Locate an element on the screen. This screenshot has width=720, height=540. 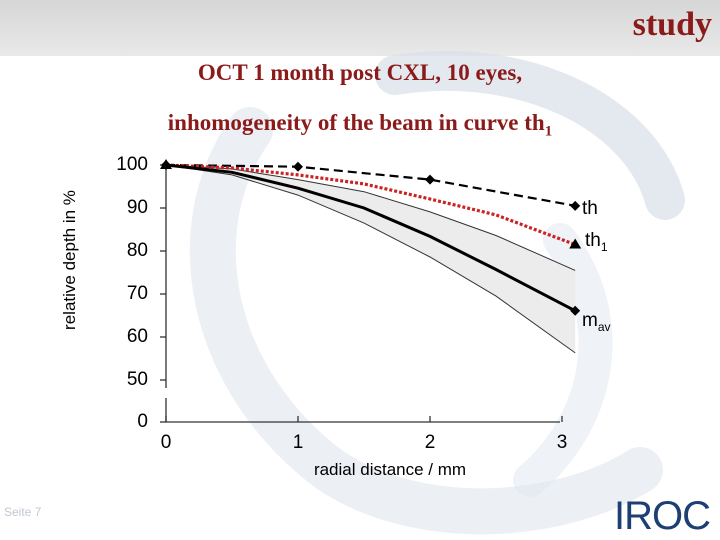
series-label-1: th1 is located at coordinates (596, 242).